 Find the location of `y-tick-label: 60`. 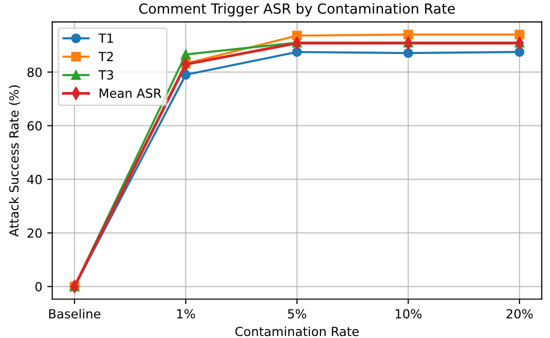

y-tick-label: 60 is located at coordinates (34, 126).